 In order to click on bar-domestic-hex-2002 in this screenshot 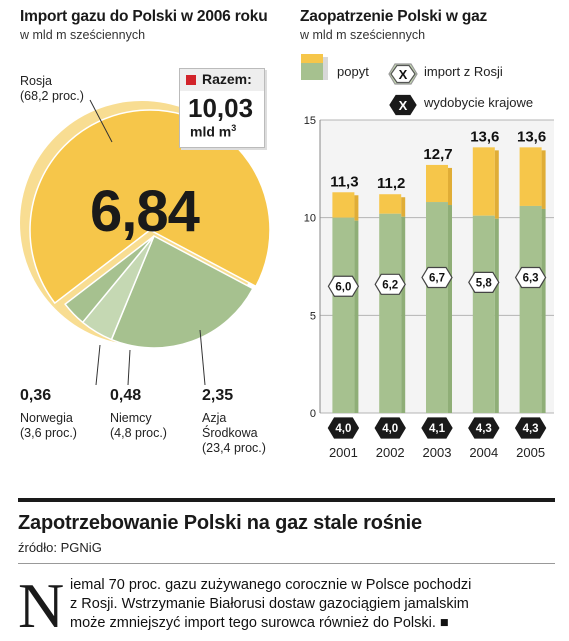, I will do `click(390, 428)`.